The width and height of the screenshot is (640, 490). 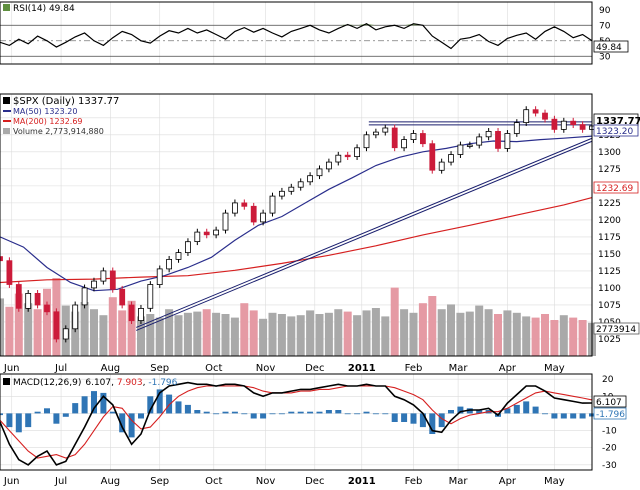 What do you see at coordinates (44, 9) in the screenshot?
I see `rsi-legend-label: RSI(14) 49.84` at bounding box center [44, 9].